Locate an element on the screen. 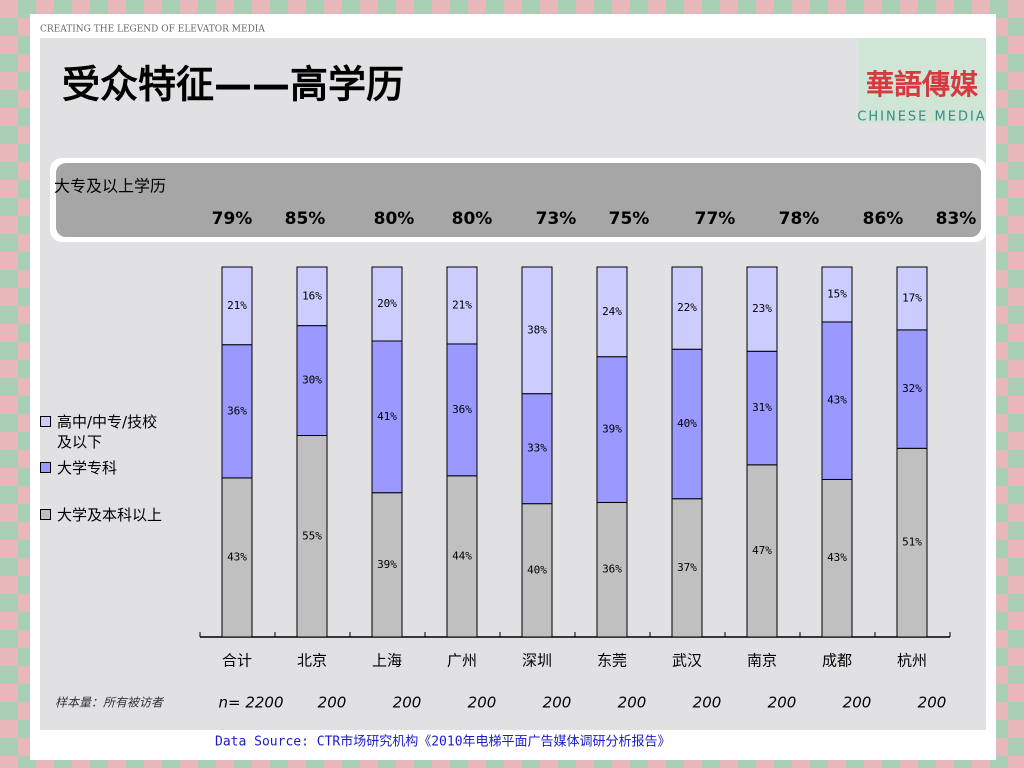 Image resolution: width=1024 pixels, height=768 pixels. data-label: 37% is located at coordinates (687, 567).